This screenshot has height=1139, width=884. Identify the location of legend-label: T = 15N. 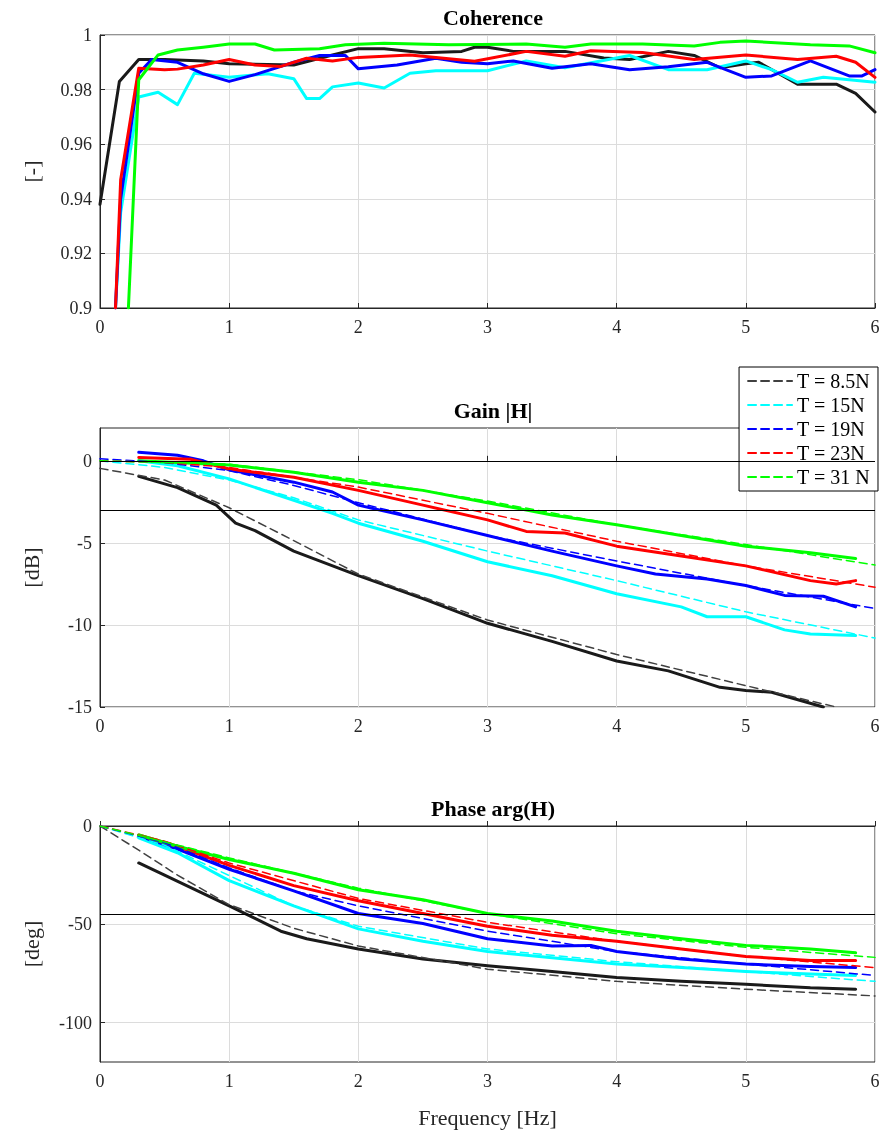
(831, 405).